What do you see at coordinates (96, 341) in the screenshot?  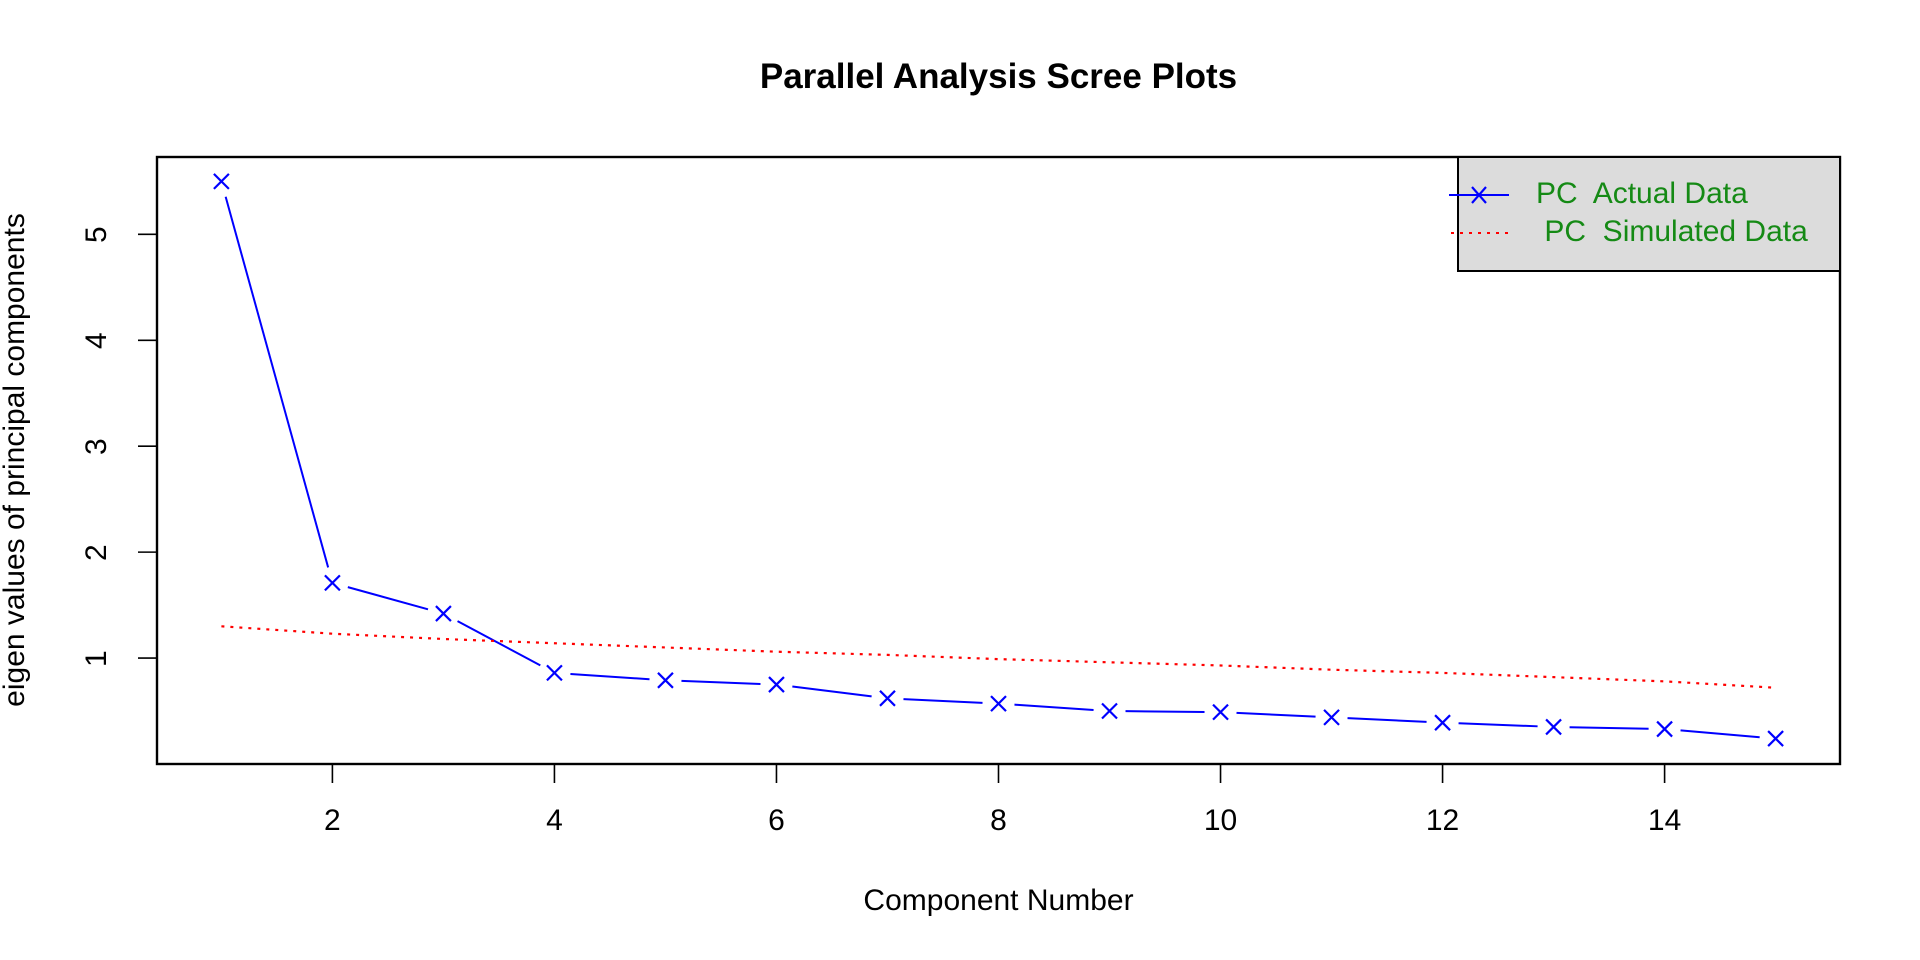 I see `y-tick-label: 4` at bounding box center [96, 341].